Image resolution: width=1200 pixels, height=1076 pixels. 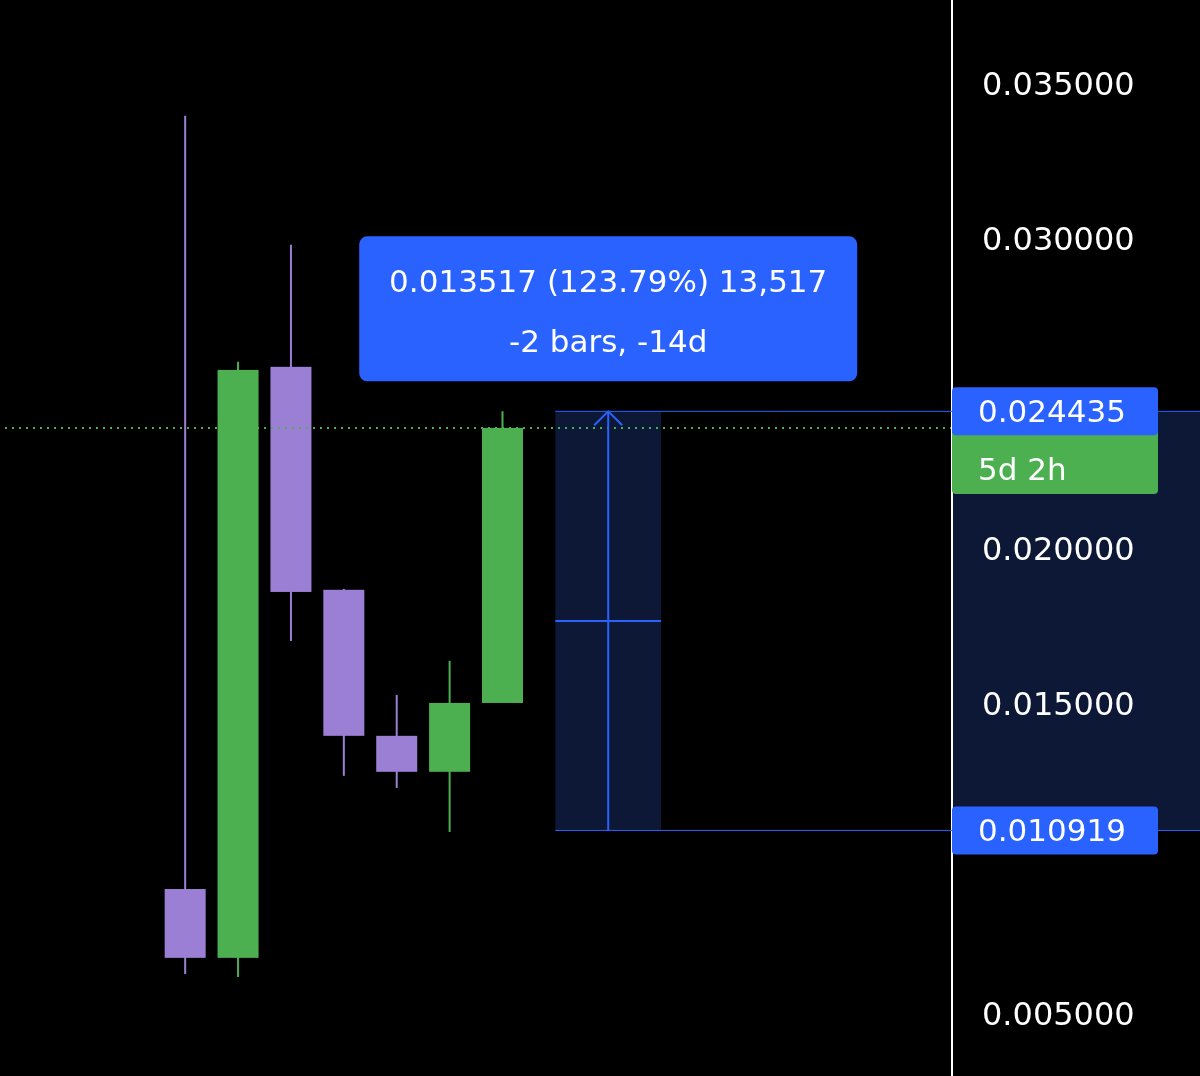 I want to click on ref-line-label: 5d 2h, so click(x=1022, y=468).